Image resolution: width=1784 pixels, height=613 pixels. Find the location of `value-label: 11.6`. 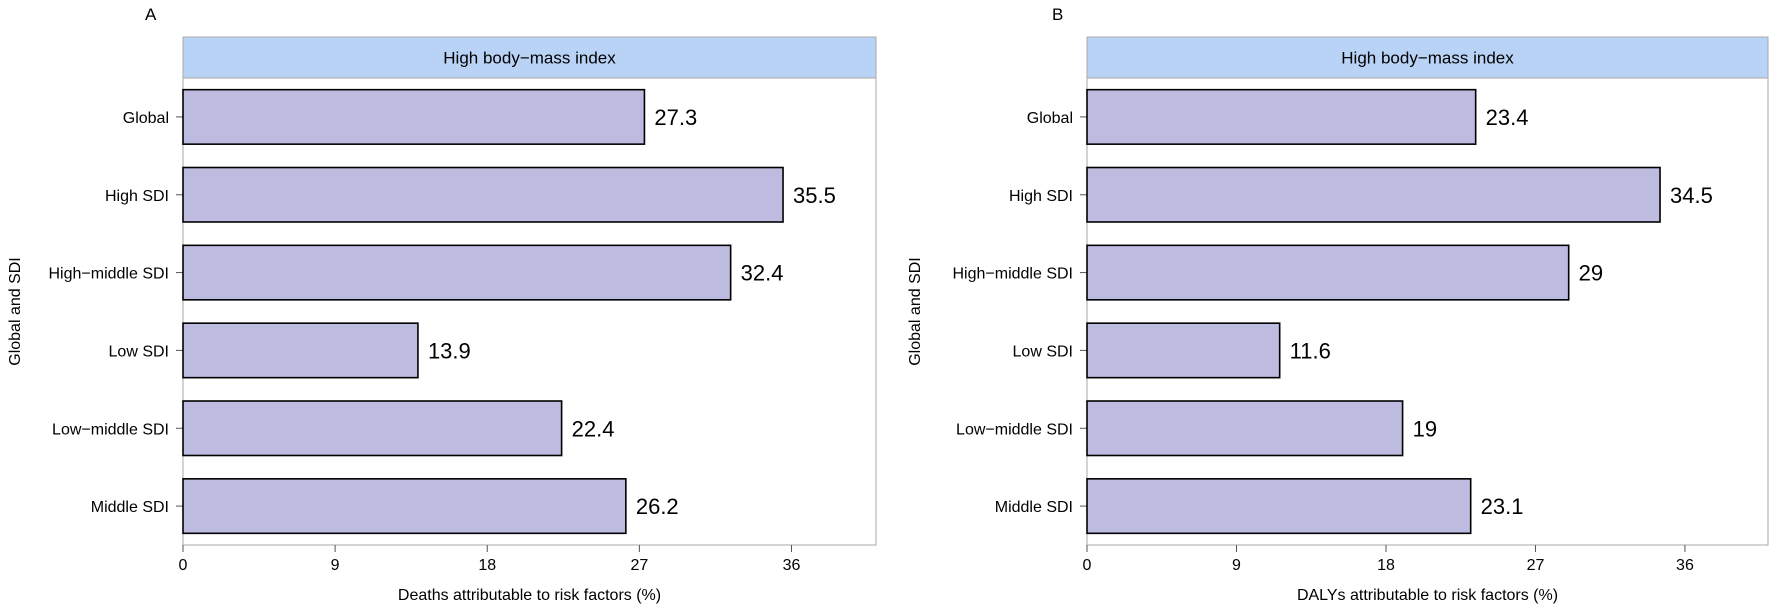

value-label: 11.6 is located at coordinates (1310, 350).